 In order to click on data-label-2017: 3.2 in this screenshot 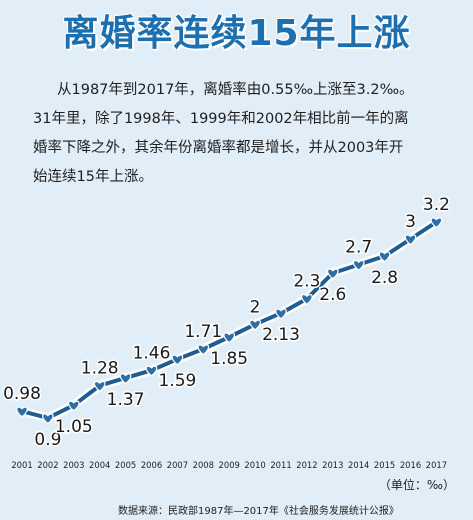, I will do `click(436, 205)`.